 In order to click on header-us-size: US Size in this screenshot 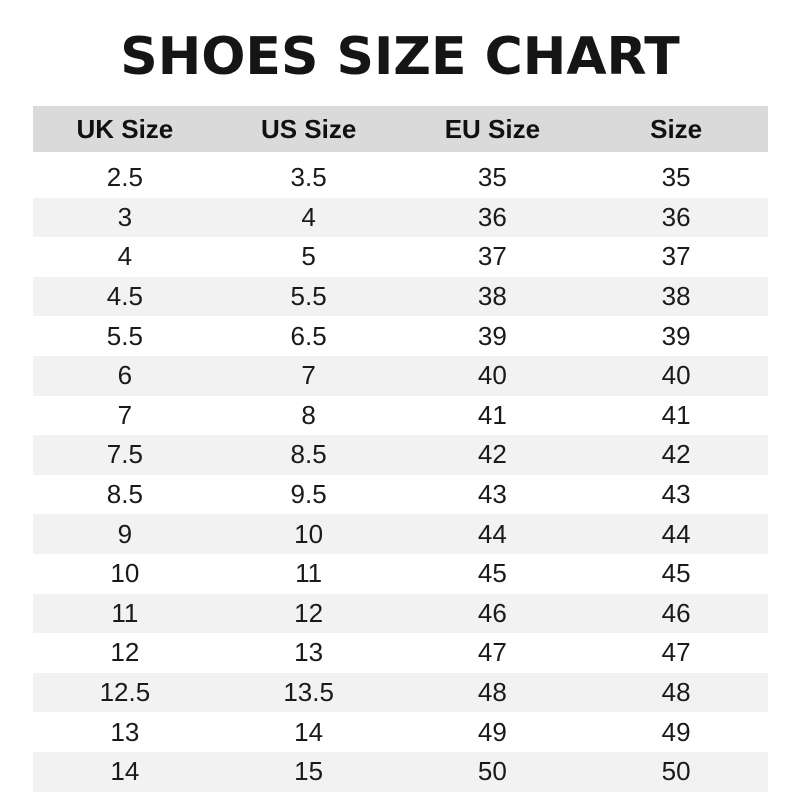, I will do `click(308, 129)`.